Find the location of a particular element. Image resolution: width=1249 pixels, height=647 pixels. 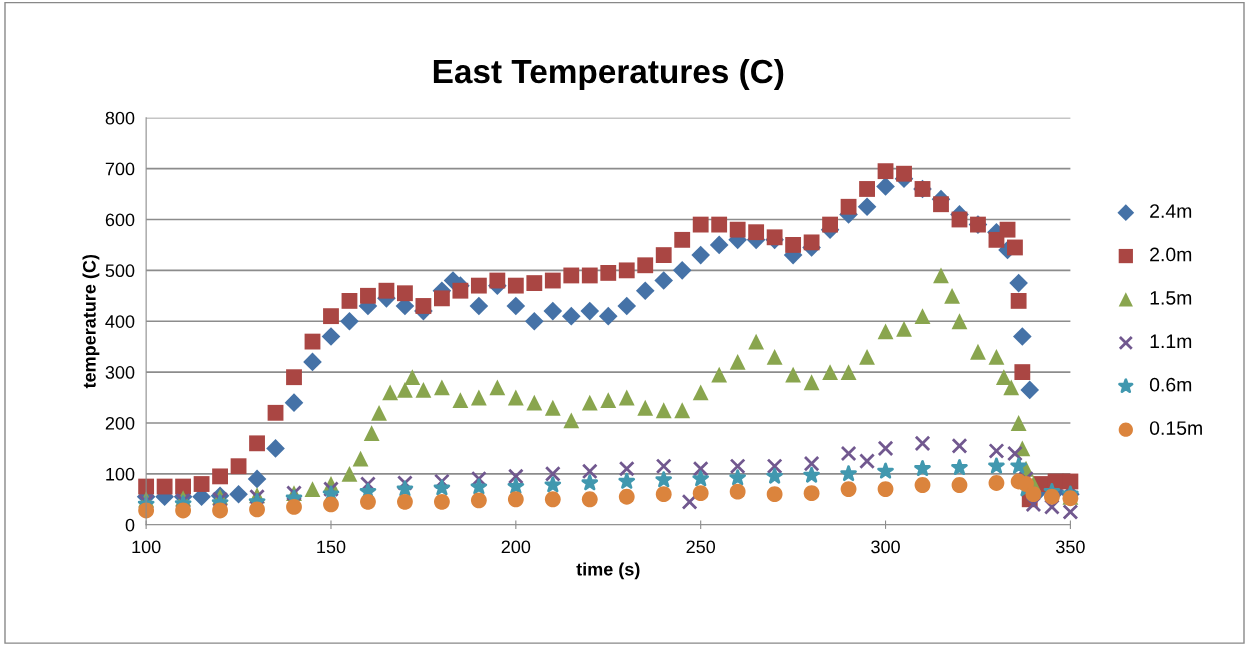

legend-label: 0.6m is located at coordinates (1170, 384).